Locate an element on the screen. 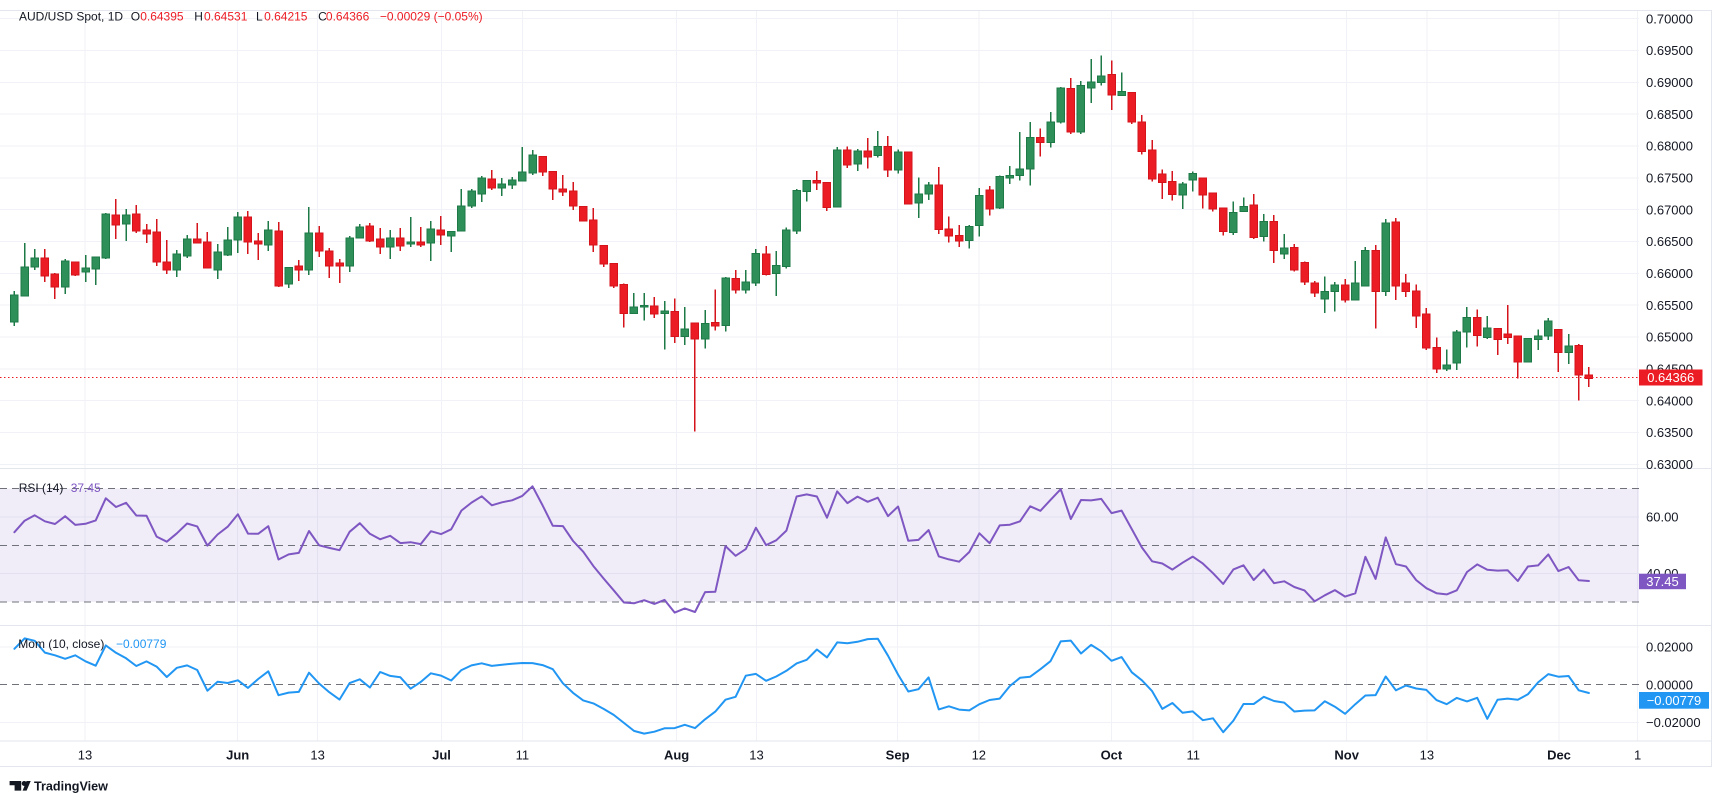 This screenshot has height=803, width=1723. svg-text: 0.02000 is located at coordinates (1669, 647).